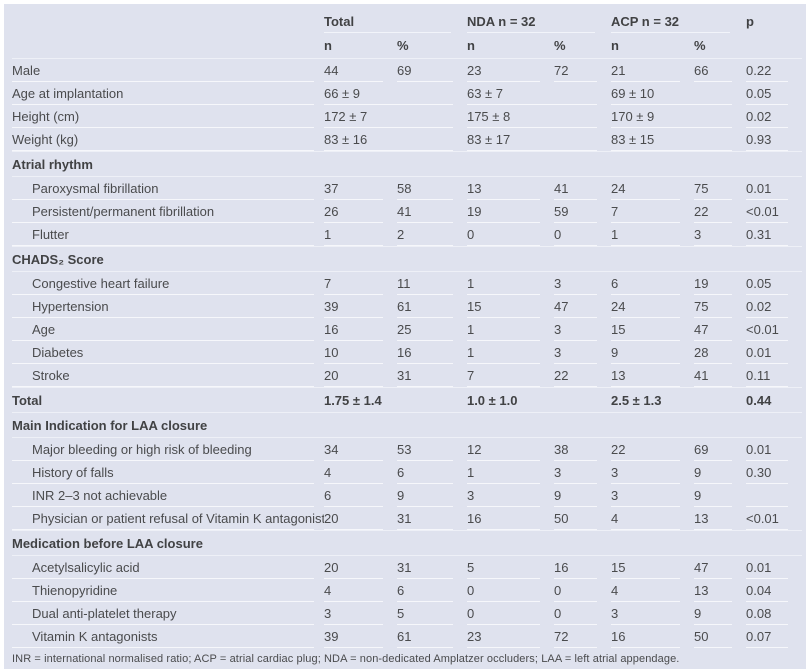 This screenshot has width=812, height=669. Describe the element at coordinates (774, 519) in the screenshot. I see `p-value-cell: <0.01` at that location.